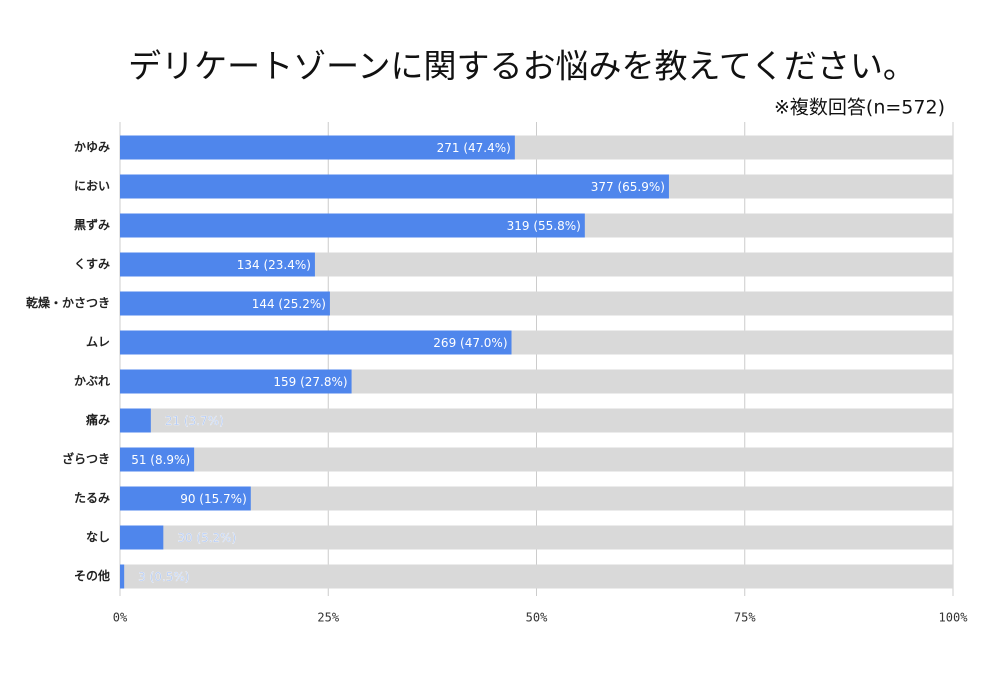  I want to click on x-tick-label: 0%, so click(120, 618).